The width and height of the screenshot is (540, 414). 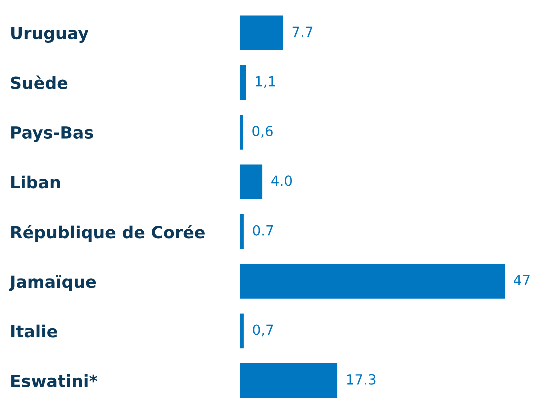 I want to click on data-label: 47, so click(x=522, y=280).